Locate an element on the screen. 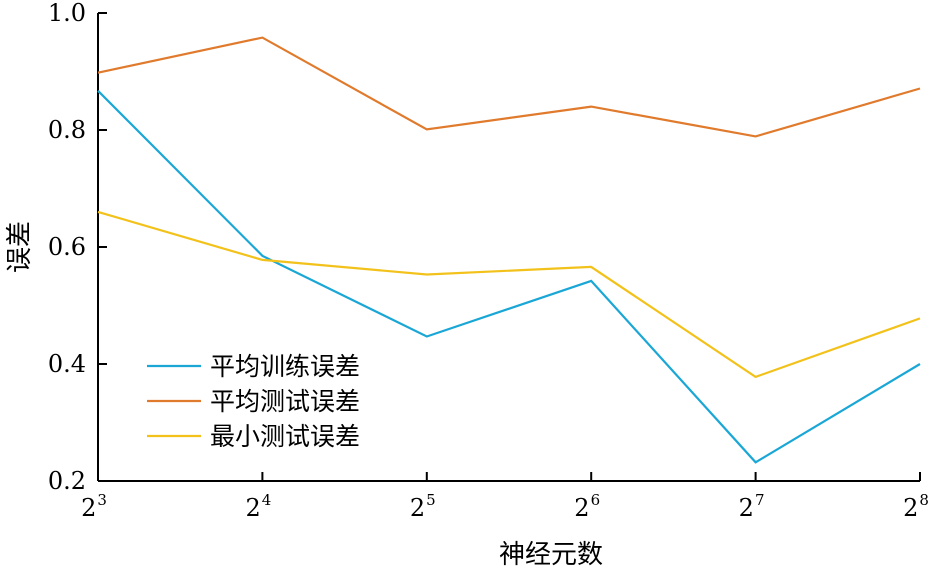 This screenshot has height=571, width=938. y-tick-label: 0.2 is located at coordinates (67, 481).